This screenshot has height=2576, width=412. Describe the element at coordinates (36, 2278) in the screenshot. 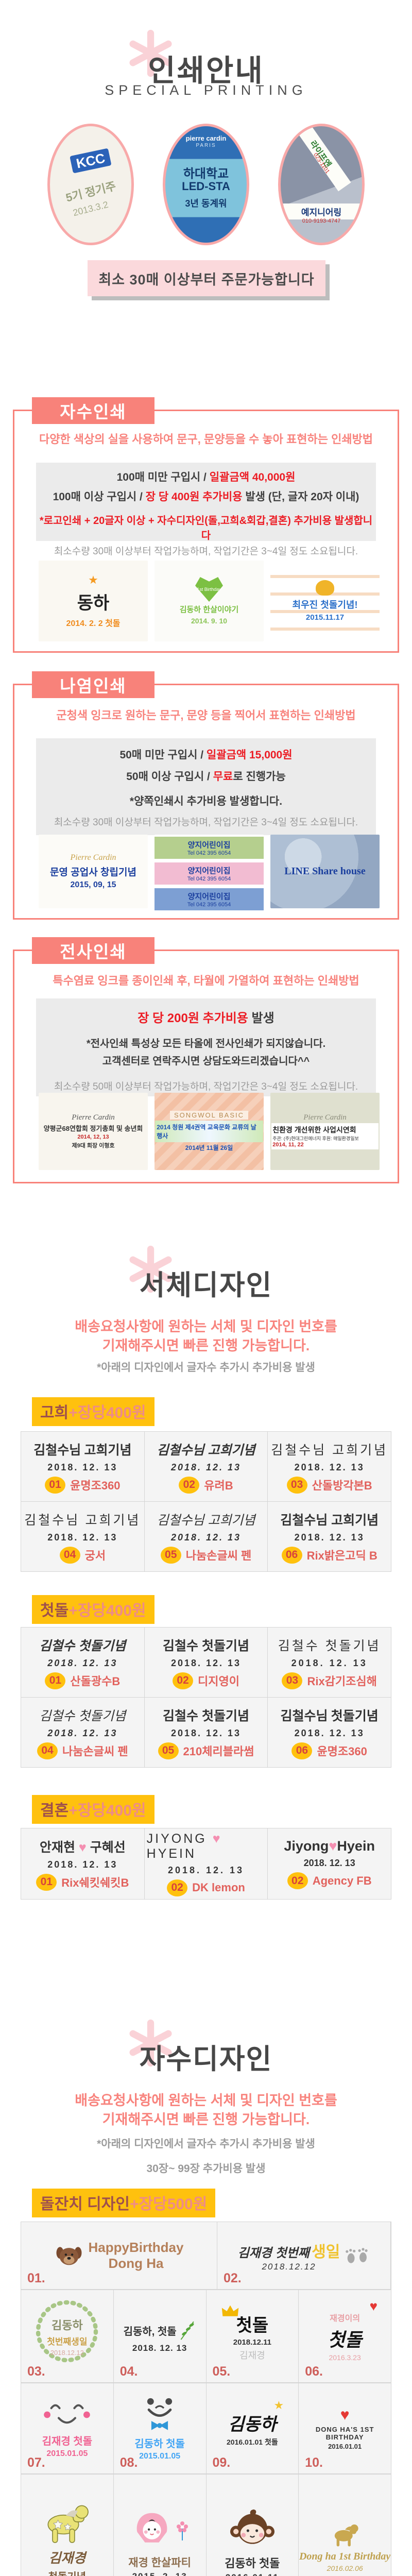

I see `design-number: 01.` at that location.